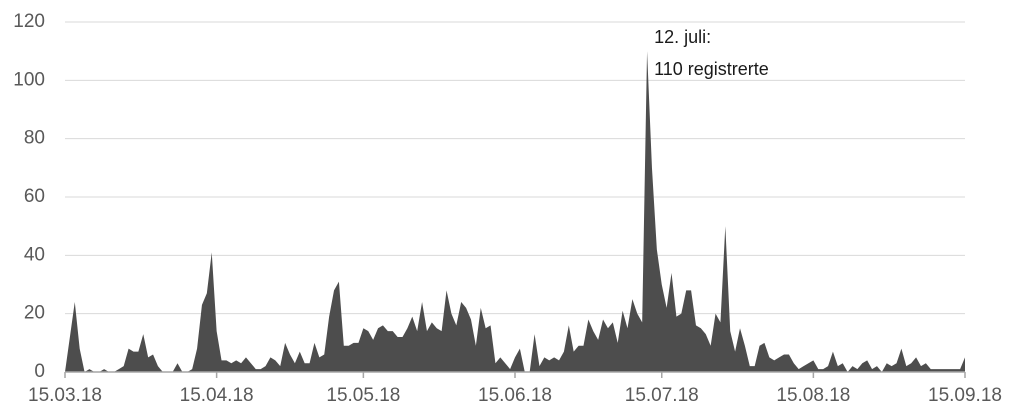  I want to click on y-tick-label: 40, so click(34, 254).